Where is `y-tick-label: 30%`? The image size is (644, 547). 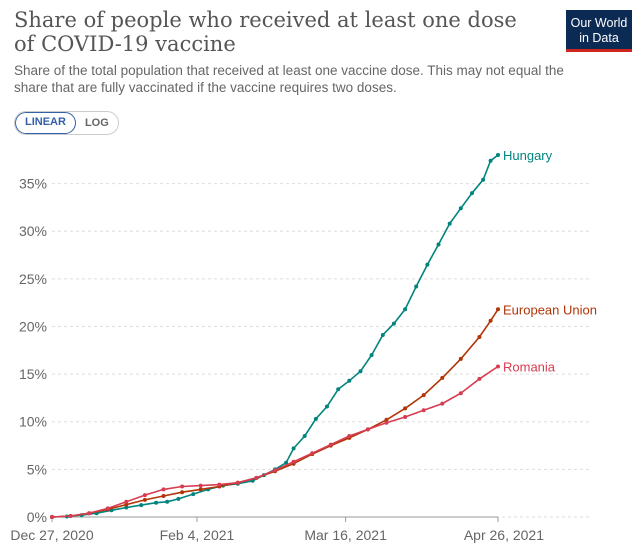 y-tick-label: 30% is located at coordinates (33, 231).